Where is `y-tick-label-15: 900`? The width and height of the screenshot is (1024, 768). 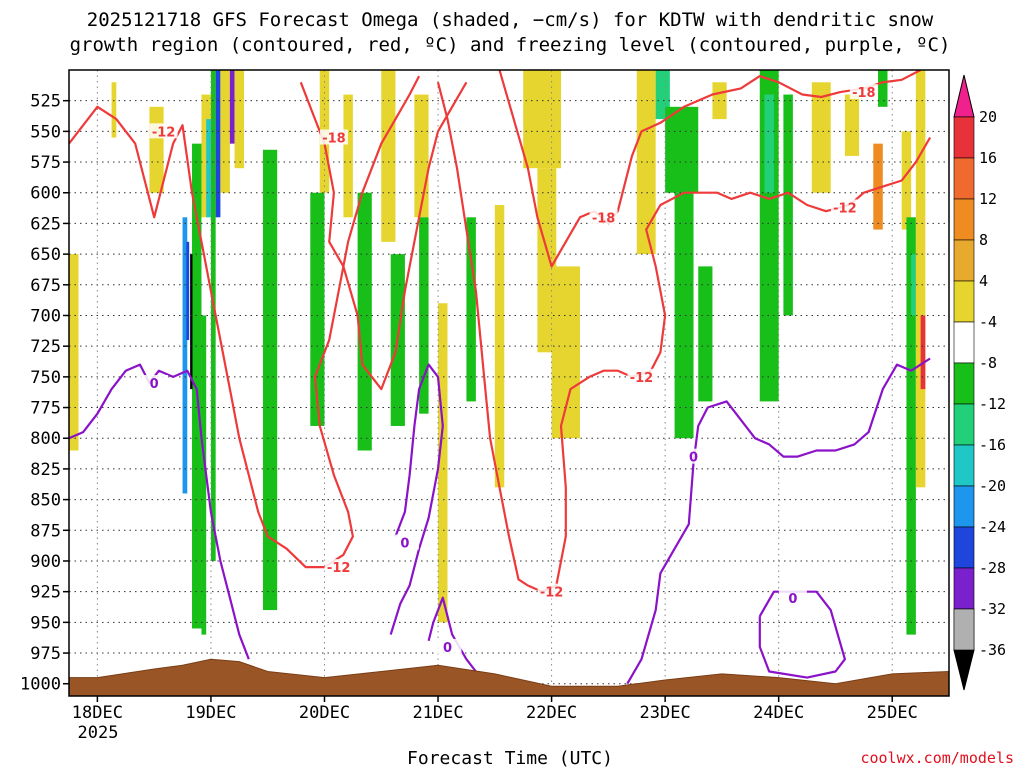 y-tick-label-15: 900 is located at coordinates (45, 562).